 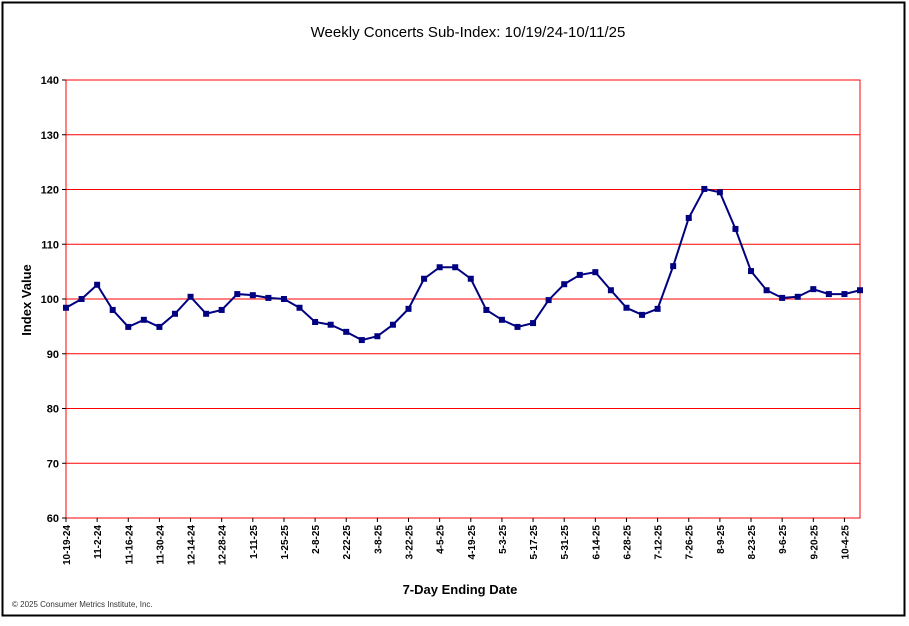 I want to click on x-tick-label: 5-31-25, so click(x=565, y=542).